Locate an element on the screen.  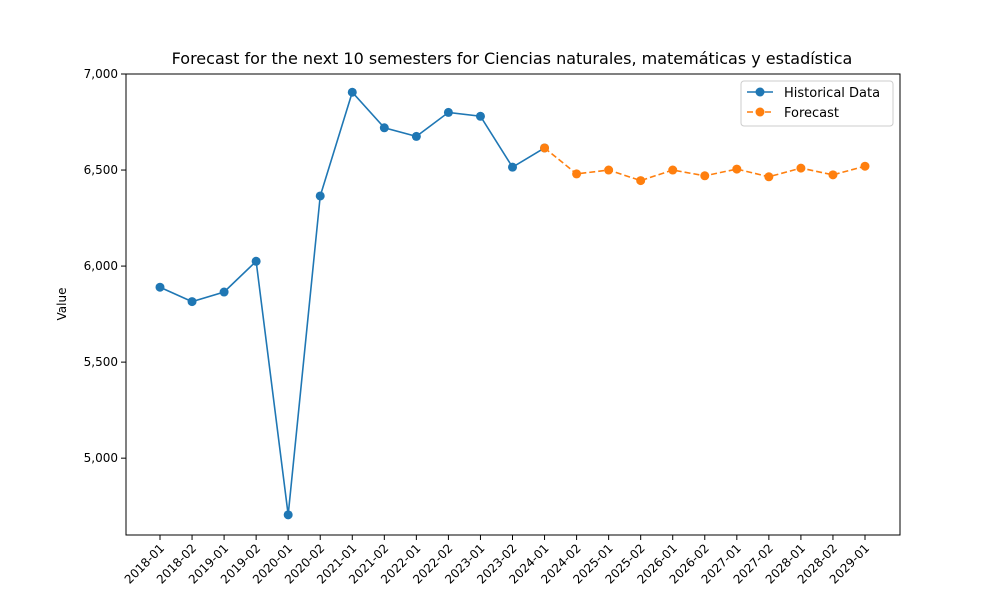
y-tick-label: 5,000 is located at coordinates (101, 458).